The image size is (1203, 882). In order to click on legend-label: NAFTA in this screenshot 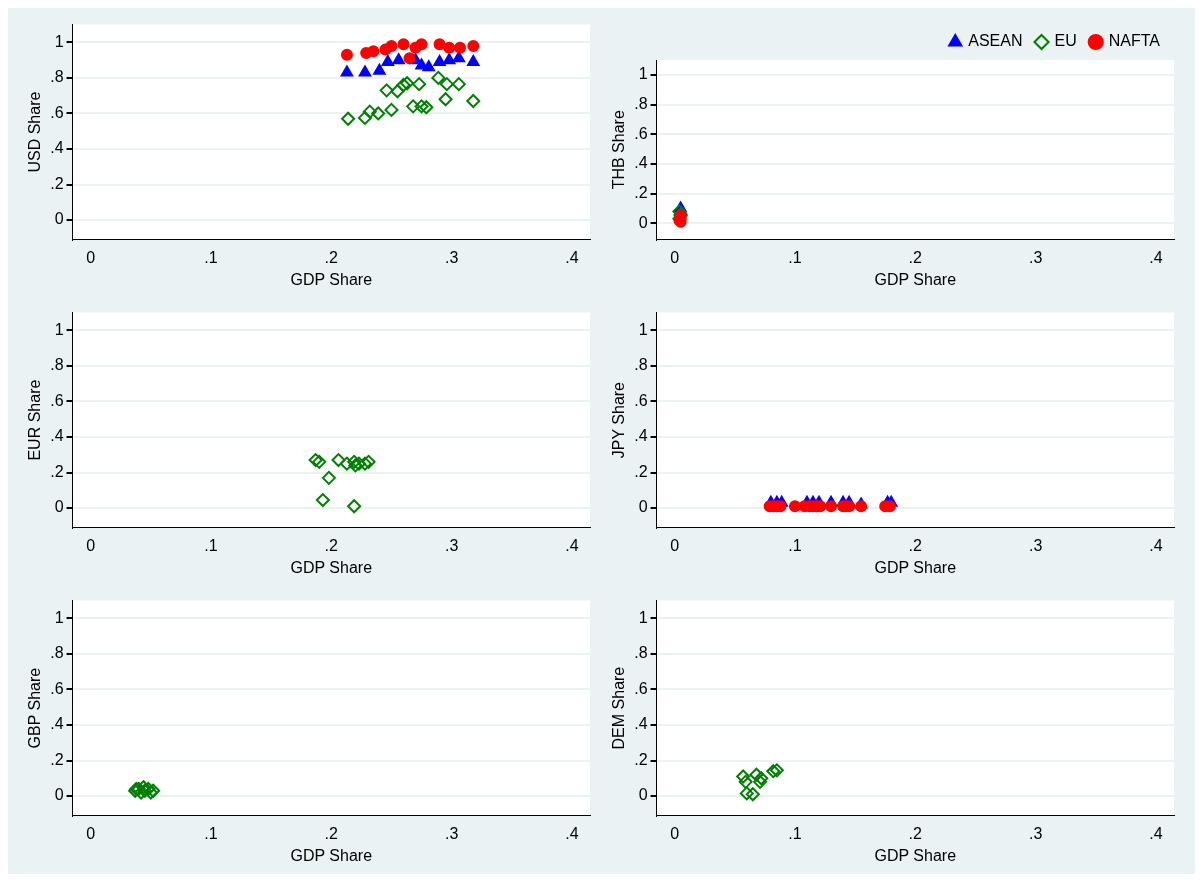, I will do `click(1134, 41)`.